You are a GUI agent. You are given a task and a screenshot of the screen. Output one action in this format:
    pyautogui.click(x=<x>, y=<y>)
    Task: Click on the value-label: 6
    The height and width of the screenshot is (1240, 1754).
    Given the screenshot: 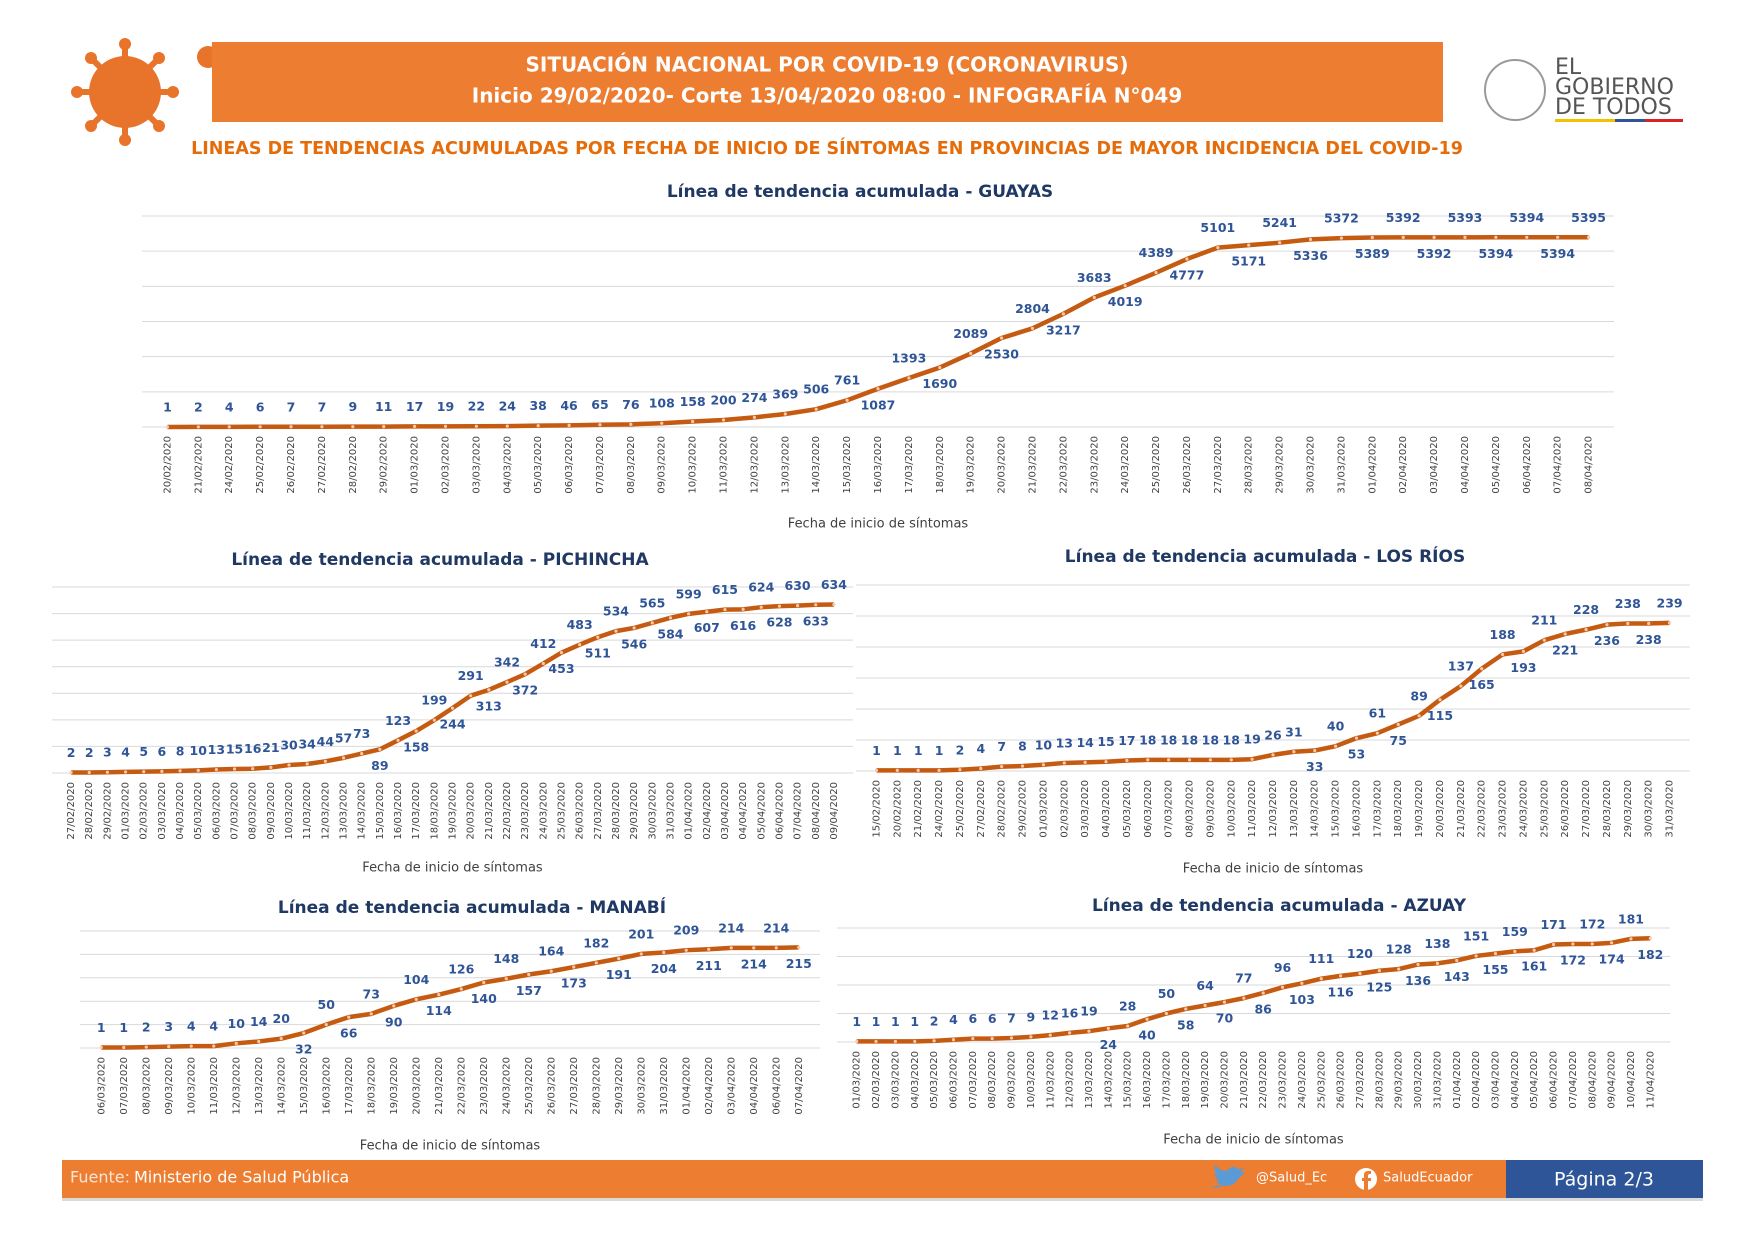 What is the action you would take?
    pyautogui.click(x=260, y=406)
    